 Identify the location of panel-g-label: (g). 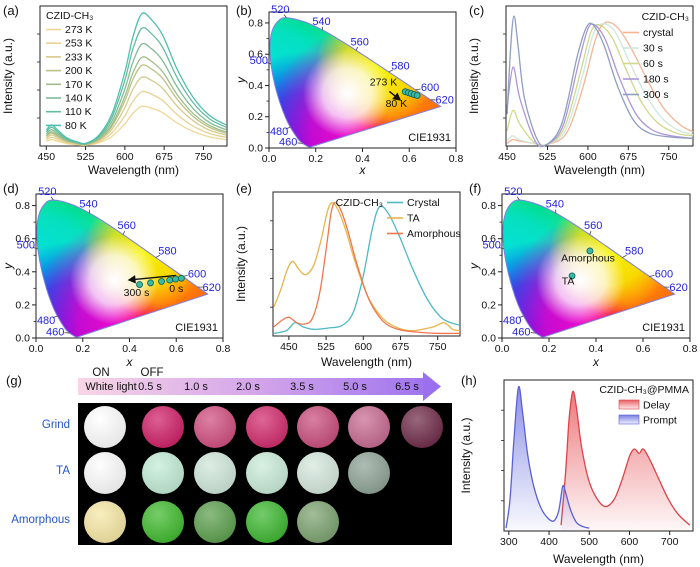
(14, 380).